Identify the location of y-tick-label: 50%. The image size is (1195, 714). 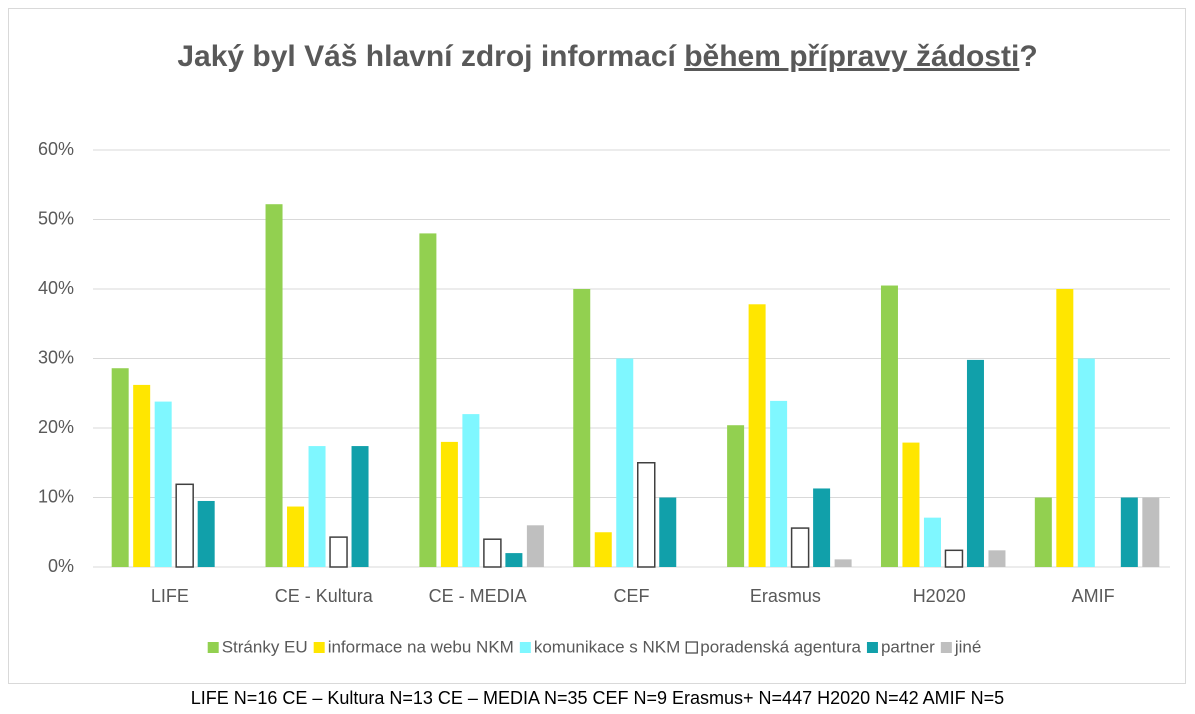
(56, 218).